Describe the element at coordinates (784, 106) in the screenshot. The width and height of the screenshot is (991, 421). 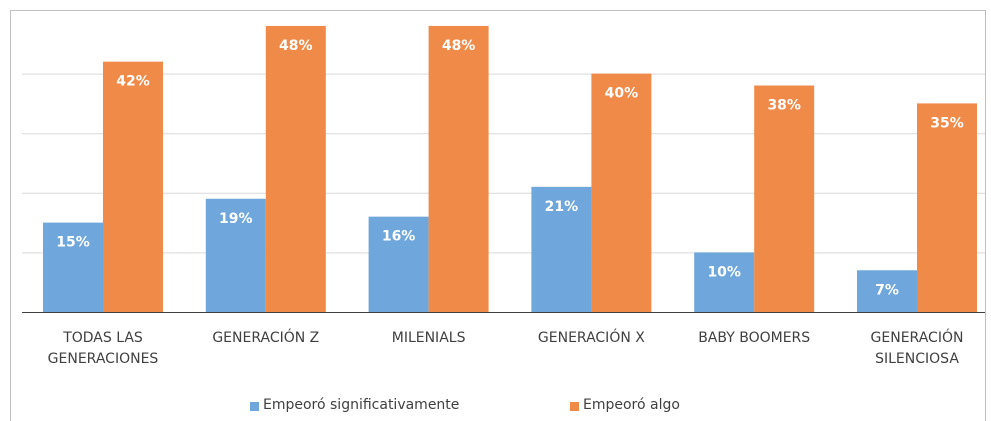
I see `value-label: 38%` at that location.